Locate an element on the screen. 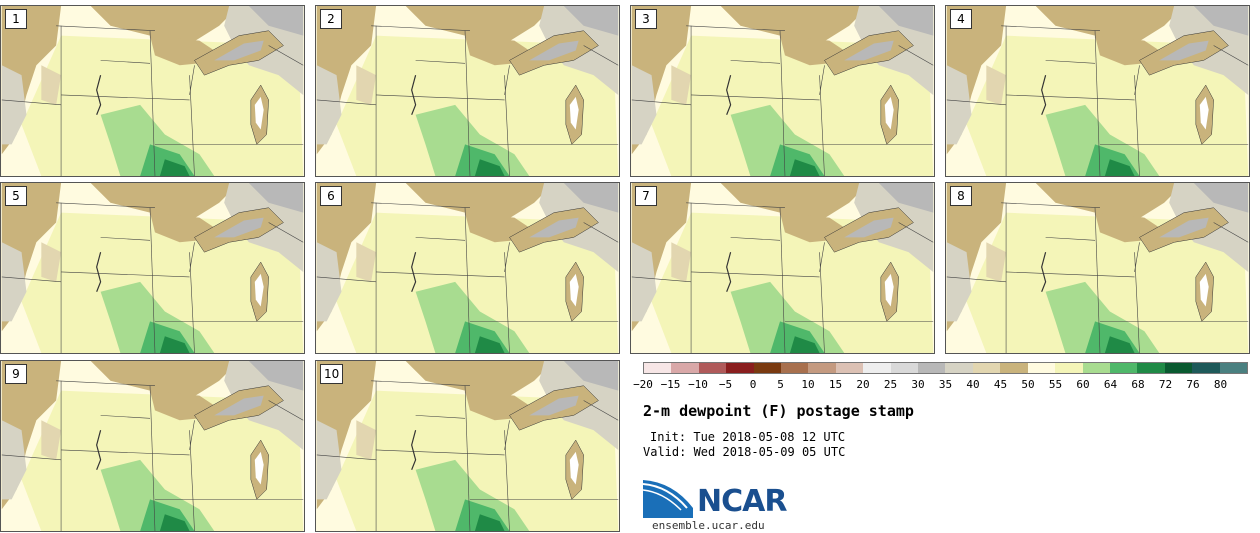 The height and width of the screenshot is (533, 1260). colorbar-tick-label: 10 is located at coordinates (808, 384).